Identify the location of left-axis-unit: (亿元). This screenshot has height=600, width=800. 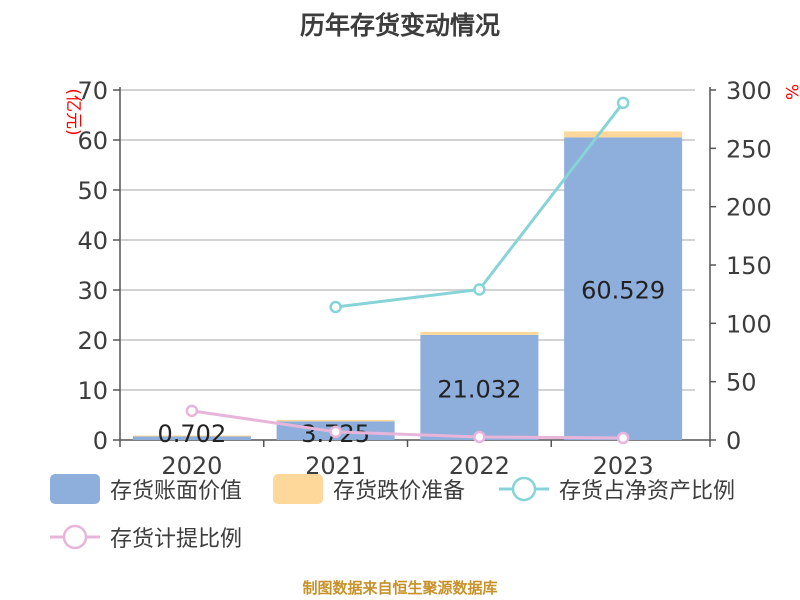
(73, 111).